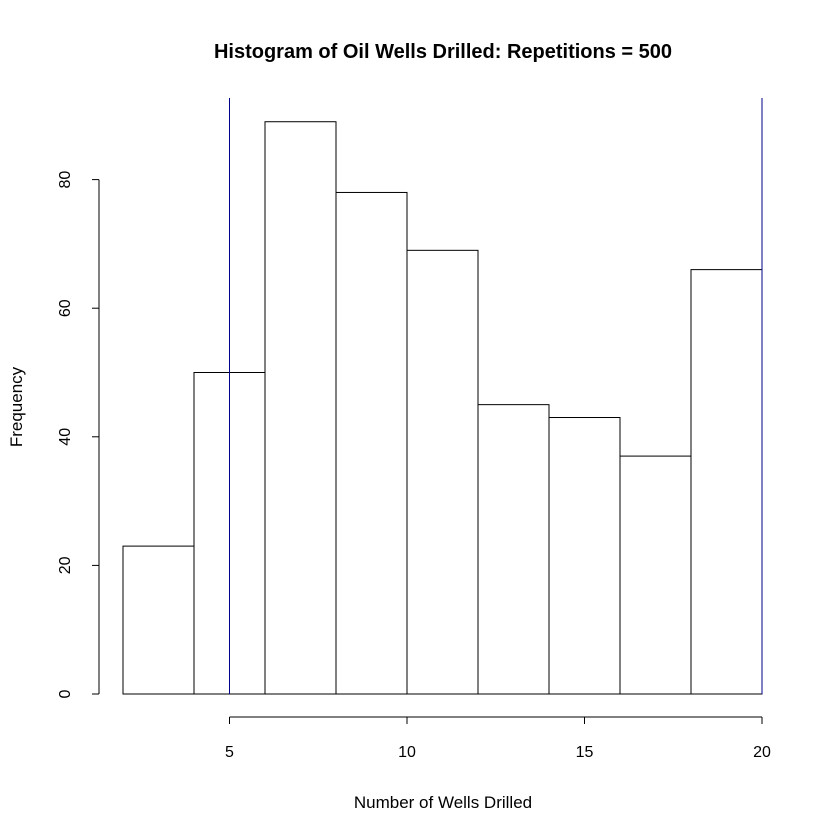 Image resolution: width=840 pixels, height=840 pixels. What do you see at coordinates (498, 738) in the screenshot?
I see `x-axis: 5 10 15 20` at bounding box center [498, 738].